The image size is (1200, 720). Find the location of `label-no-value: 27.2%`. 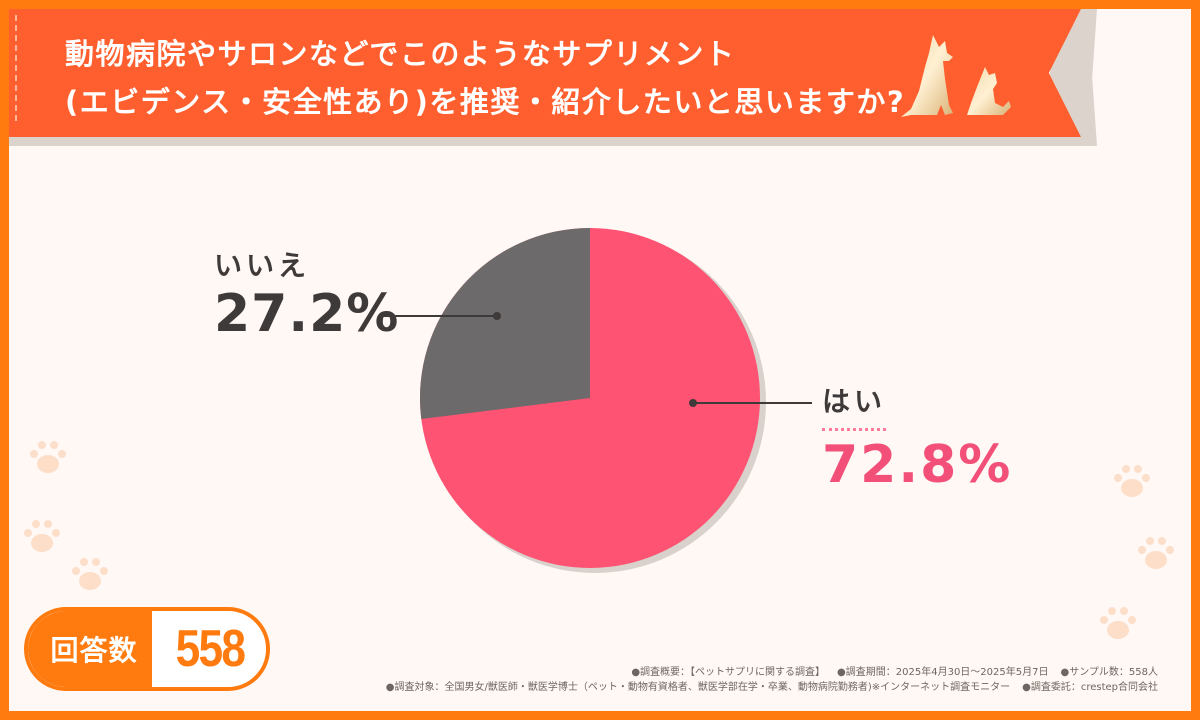

label-no-value: 27.2% is located at coordinates (307, 314).